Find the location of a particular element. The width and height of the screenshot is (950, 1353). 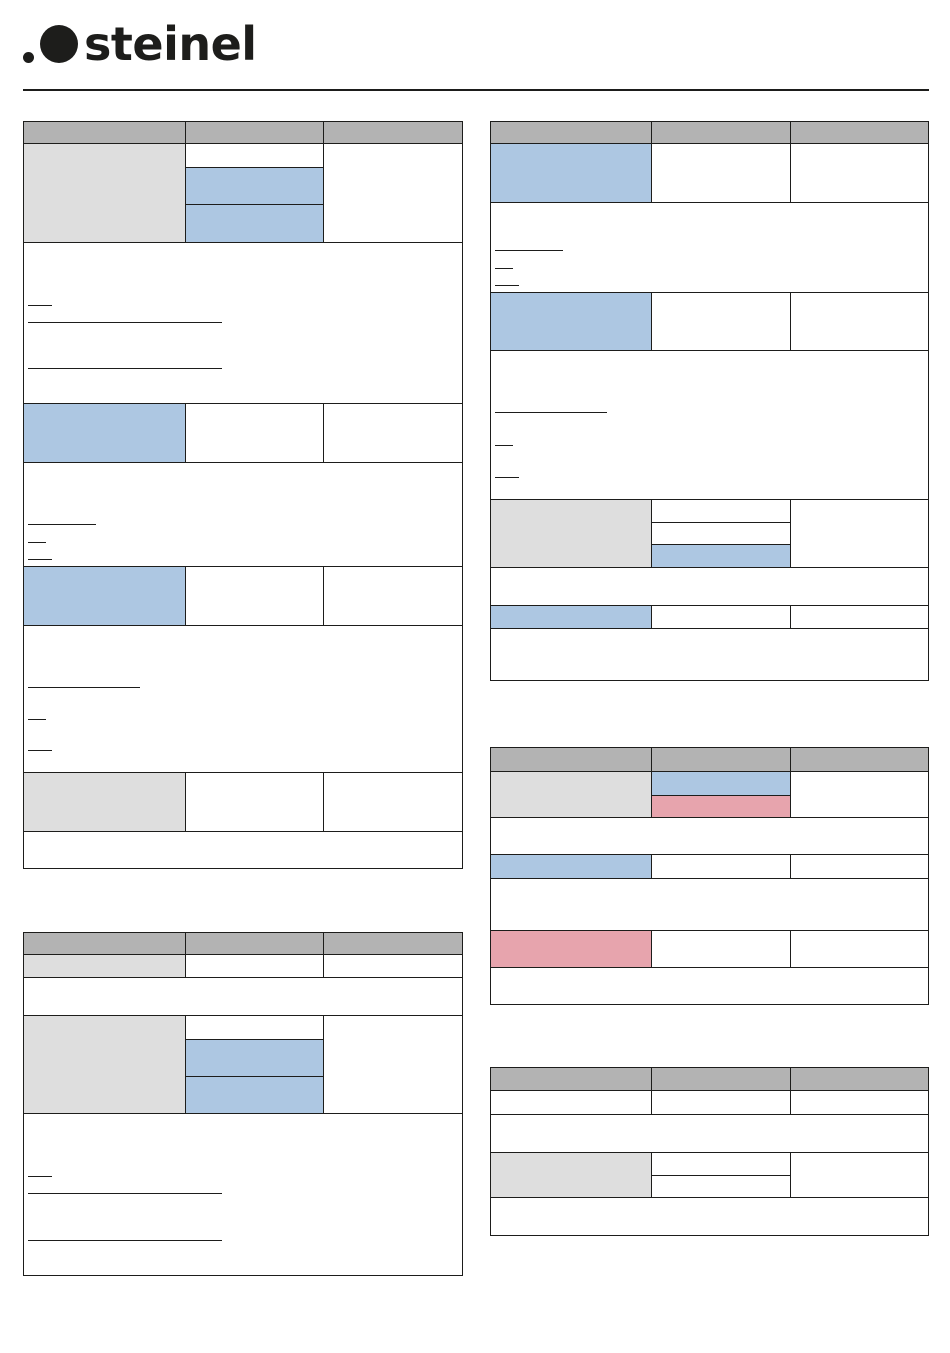

parameter-cell-warning is located at coordinates (571, 949).